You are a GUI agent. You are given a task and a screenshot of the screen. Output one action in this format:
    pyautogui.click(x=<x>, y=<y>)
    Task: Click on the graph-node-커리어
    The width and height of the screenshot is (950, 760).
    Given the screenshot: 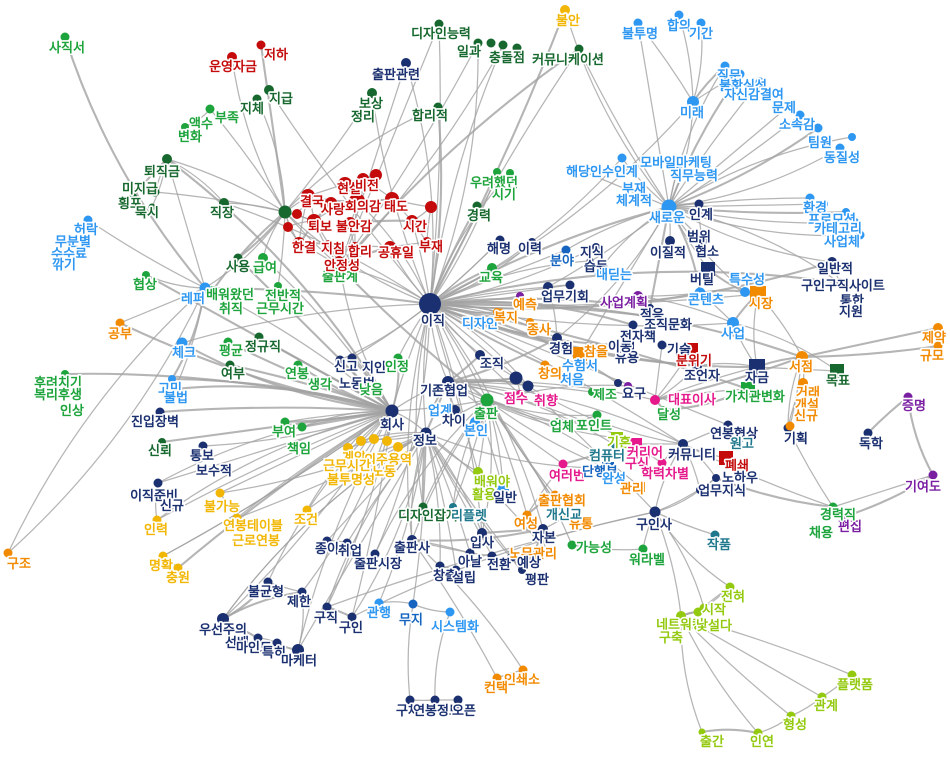 What is the action you would take?
    pyautogui.click(x=636, y=444)
    